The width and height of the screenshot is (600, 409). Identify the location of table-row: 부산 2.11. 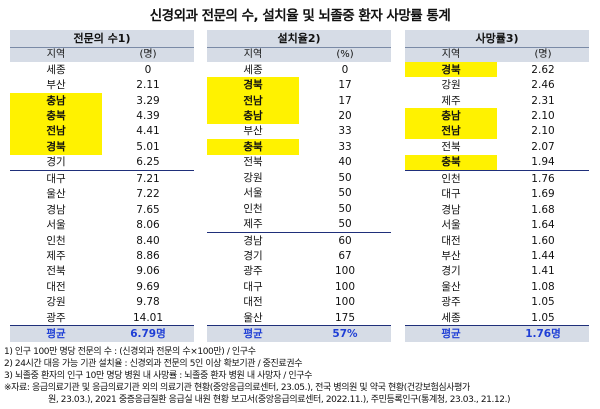
(102, 84).